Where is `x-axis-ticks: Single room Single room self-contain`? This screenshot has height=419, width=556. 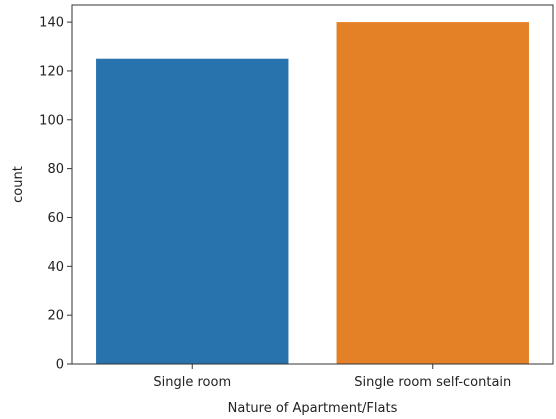
x-axis-ticks: Single room Single room self-contain is located at coordinates (332, 377).